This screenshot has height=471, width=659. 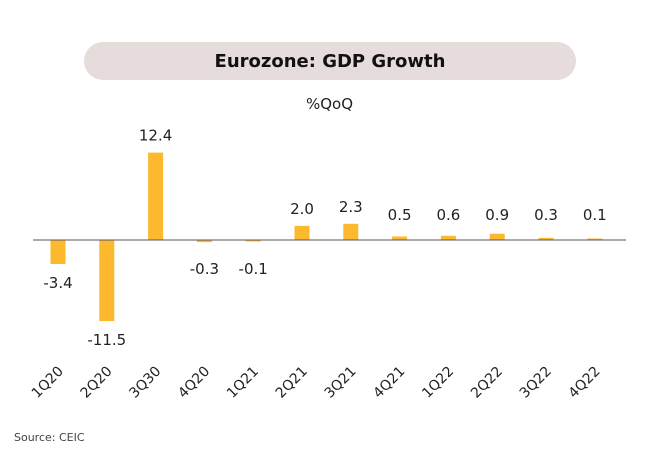 What do you see at coordinates (107, 281) in the screenshot?
I see `bar-2Q20` at bounding box center [107, 281].